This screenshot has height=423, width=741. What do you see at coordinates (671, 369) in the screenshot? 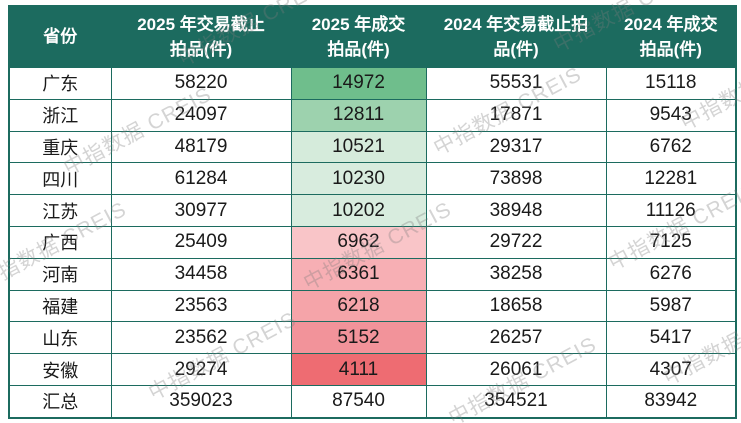
I see `cell-2024-sold: 4307` at bounding box center [671, 369].